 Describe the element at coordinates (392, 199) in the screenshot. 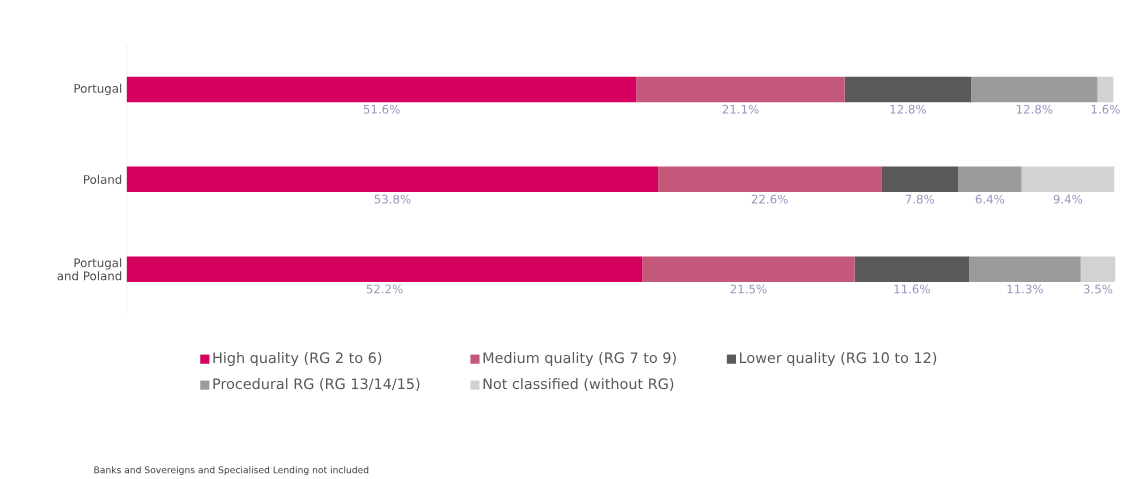

I see `data-label: 53.8%` at that location.